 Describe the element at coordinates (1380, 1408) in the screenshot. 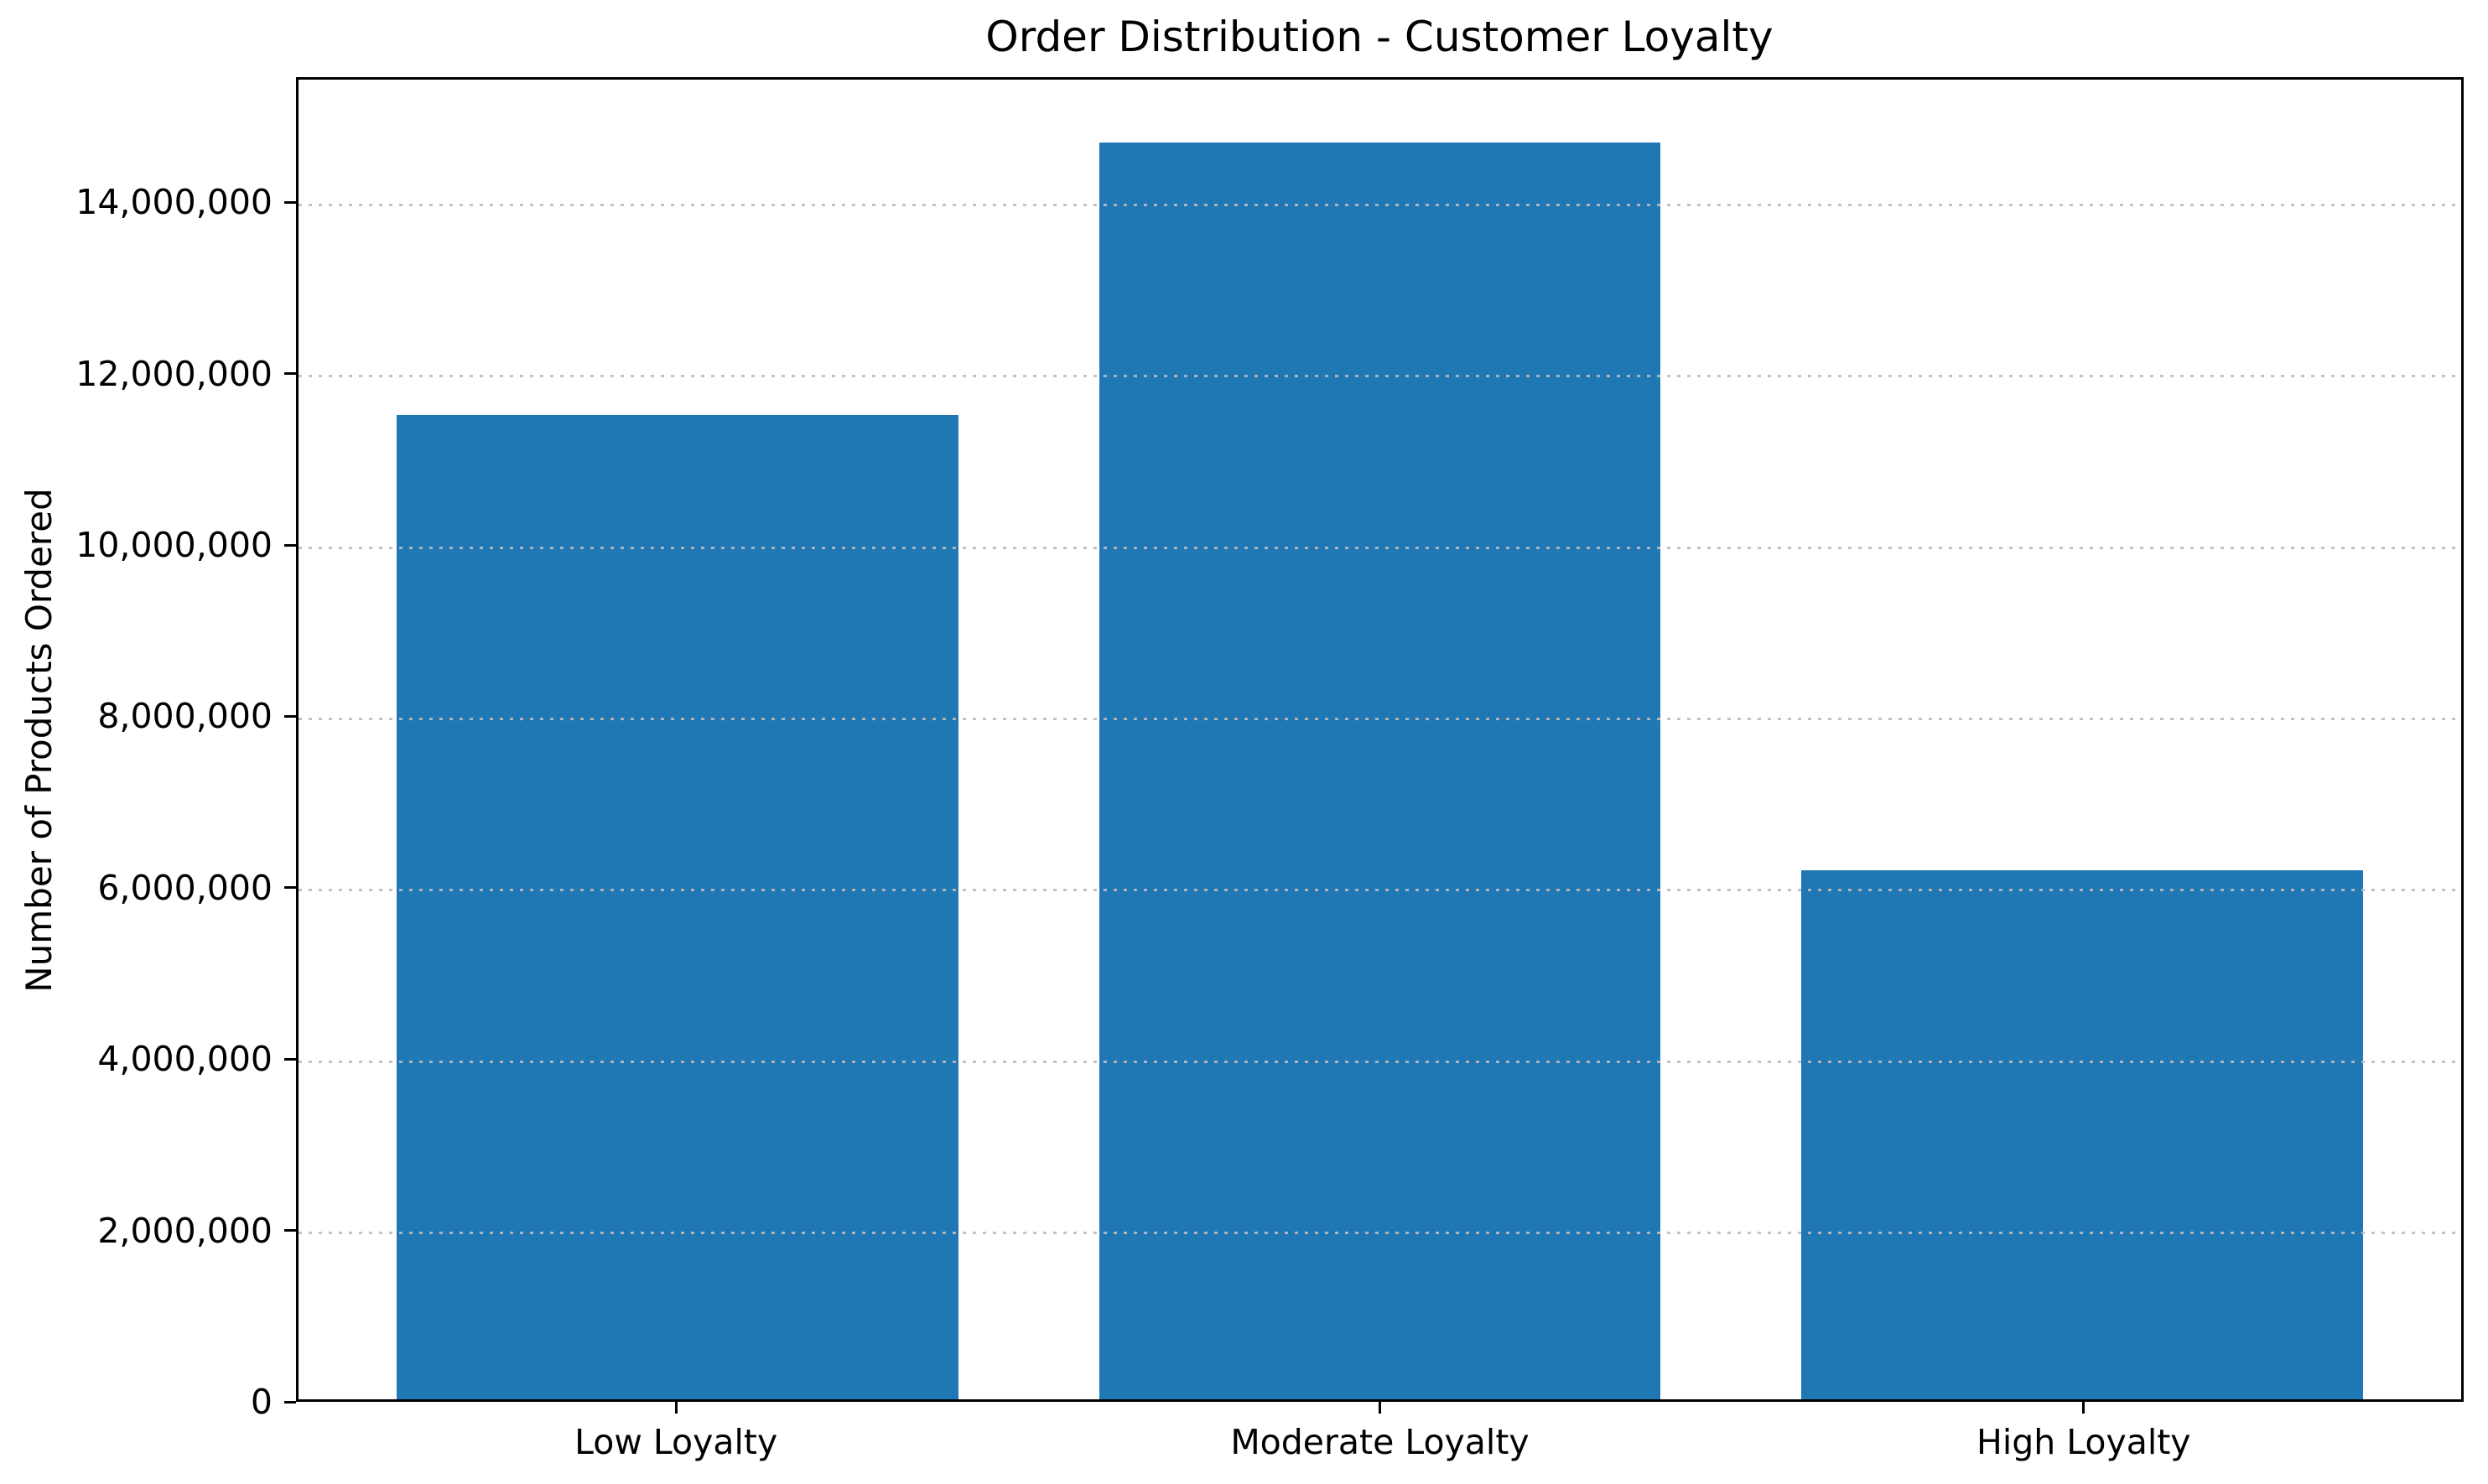

I see `x-tick-moderate-loyalty` at that location.